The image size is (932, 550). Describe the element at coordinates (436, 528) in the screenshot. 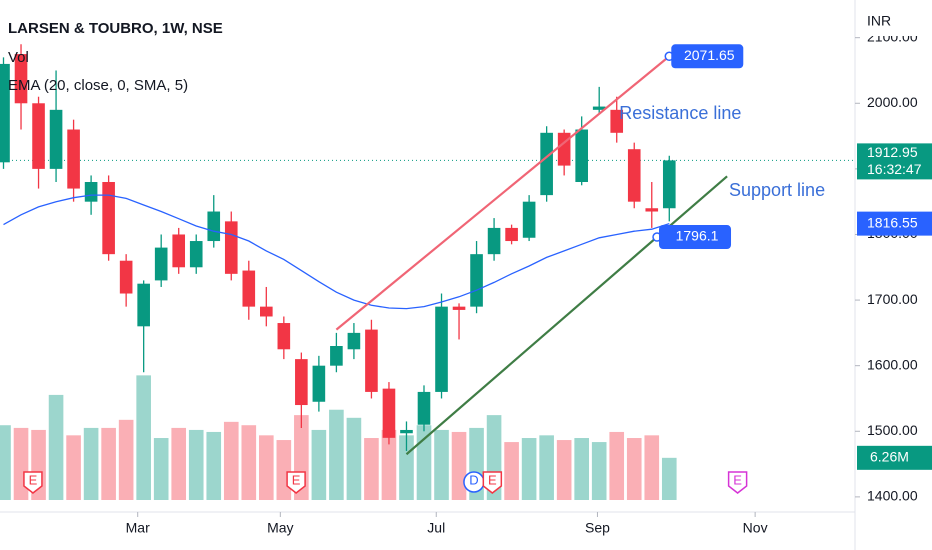

I see `x-tick-label: Jul` at that location.